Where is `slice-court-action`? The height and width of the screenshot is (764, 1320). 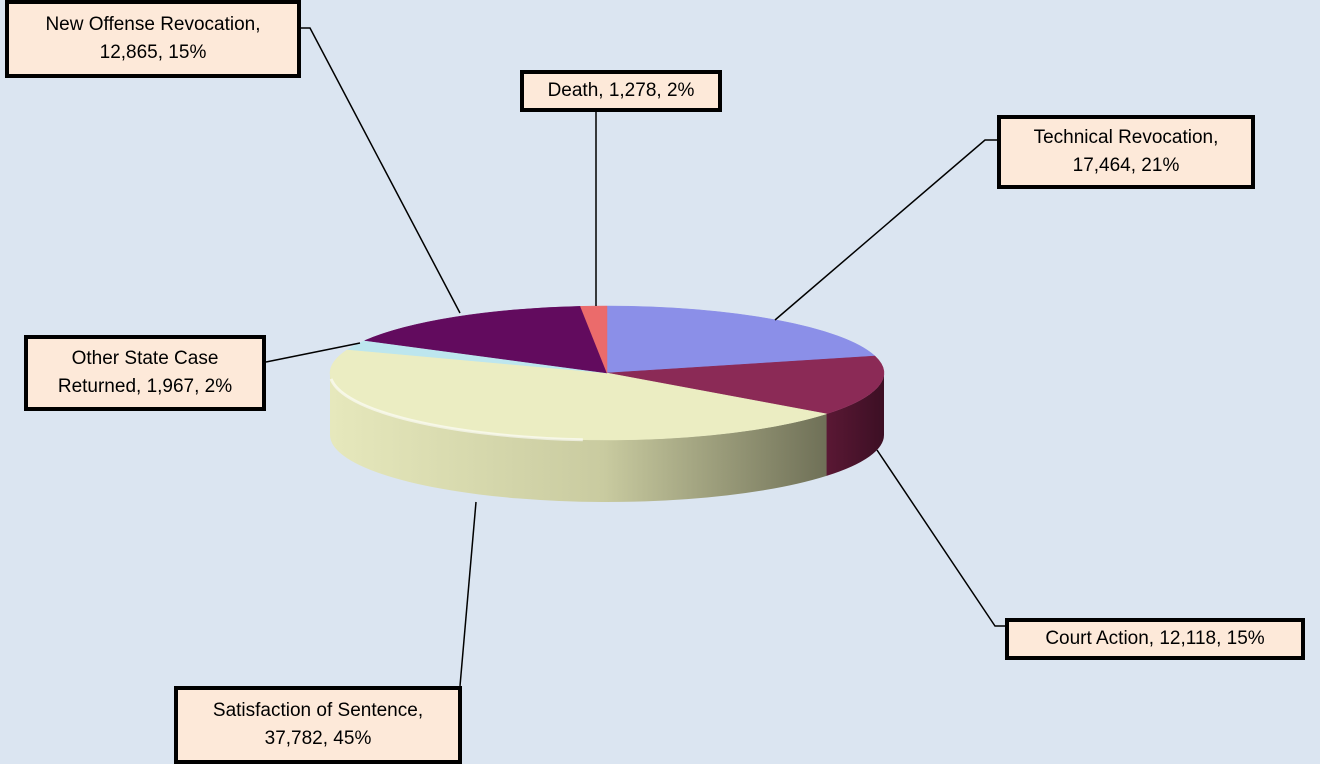 slice-court-action is located at coordinates (745, 385).